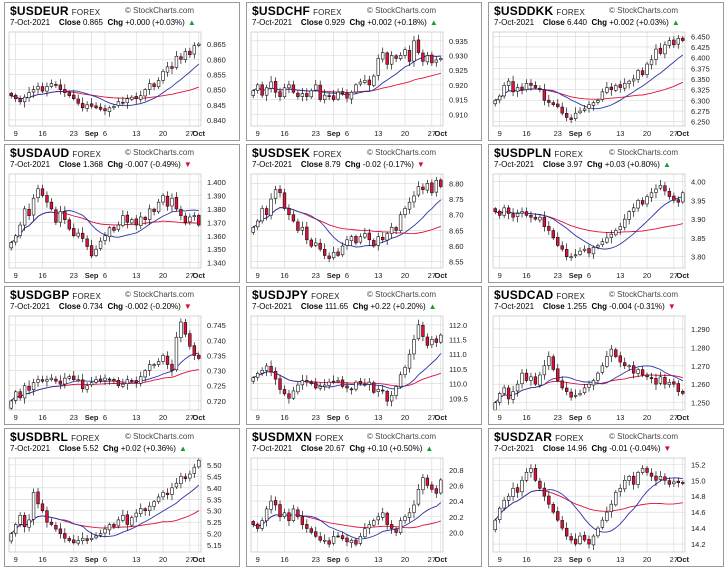  Describe the element at coordinates (700, 384) in the screenshot. I see `y-tick-label: 1.260` at that location.